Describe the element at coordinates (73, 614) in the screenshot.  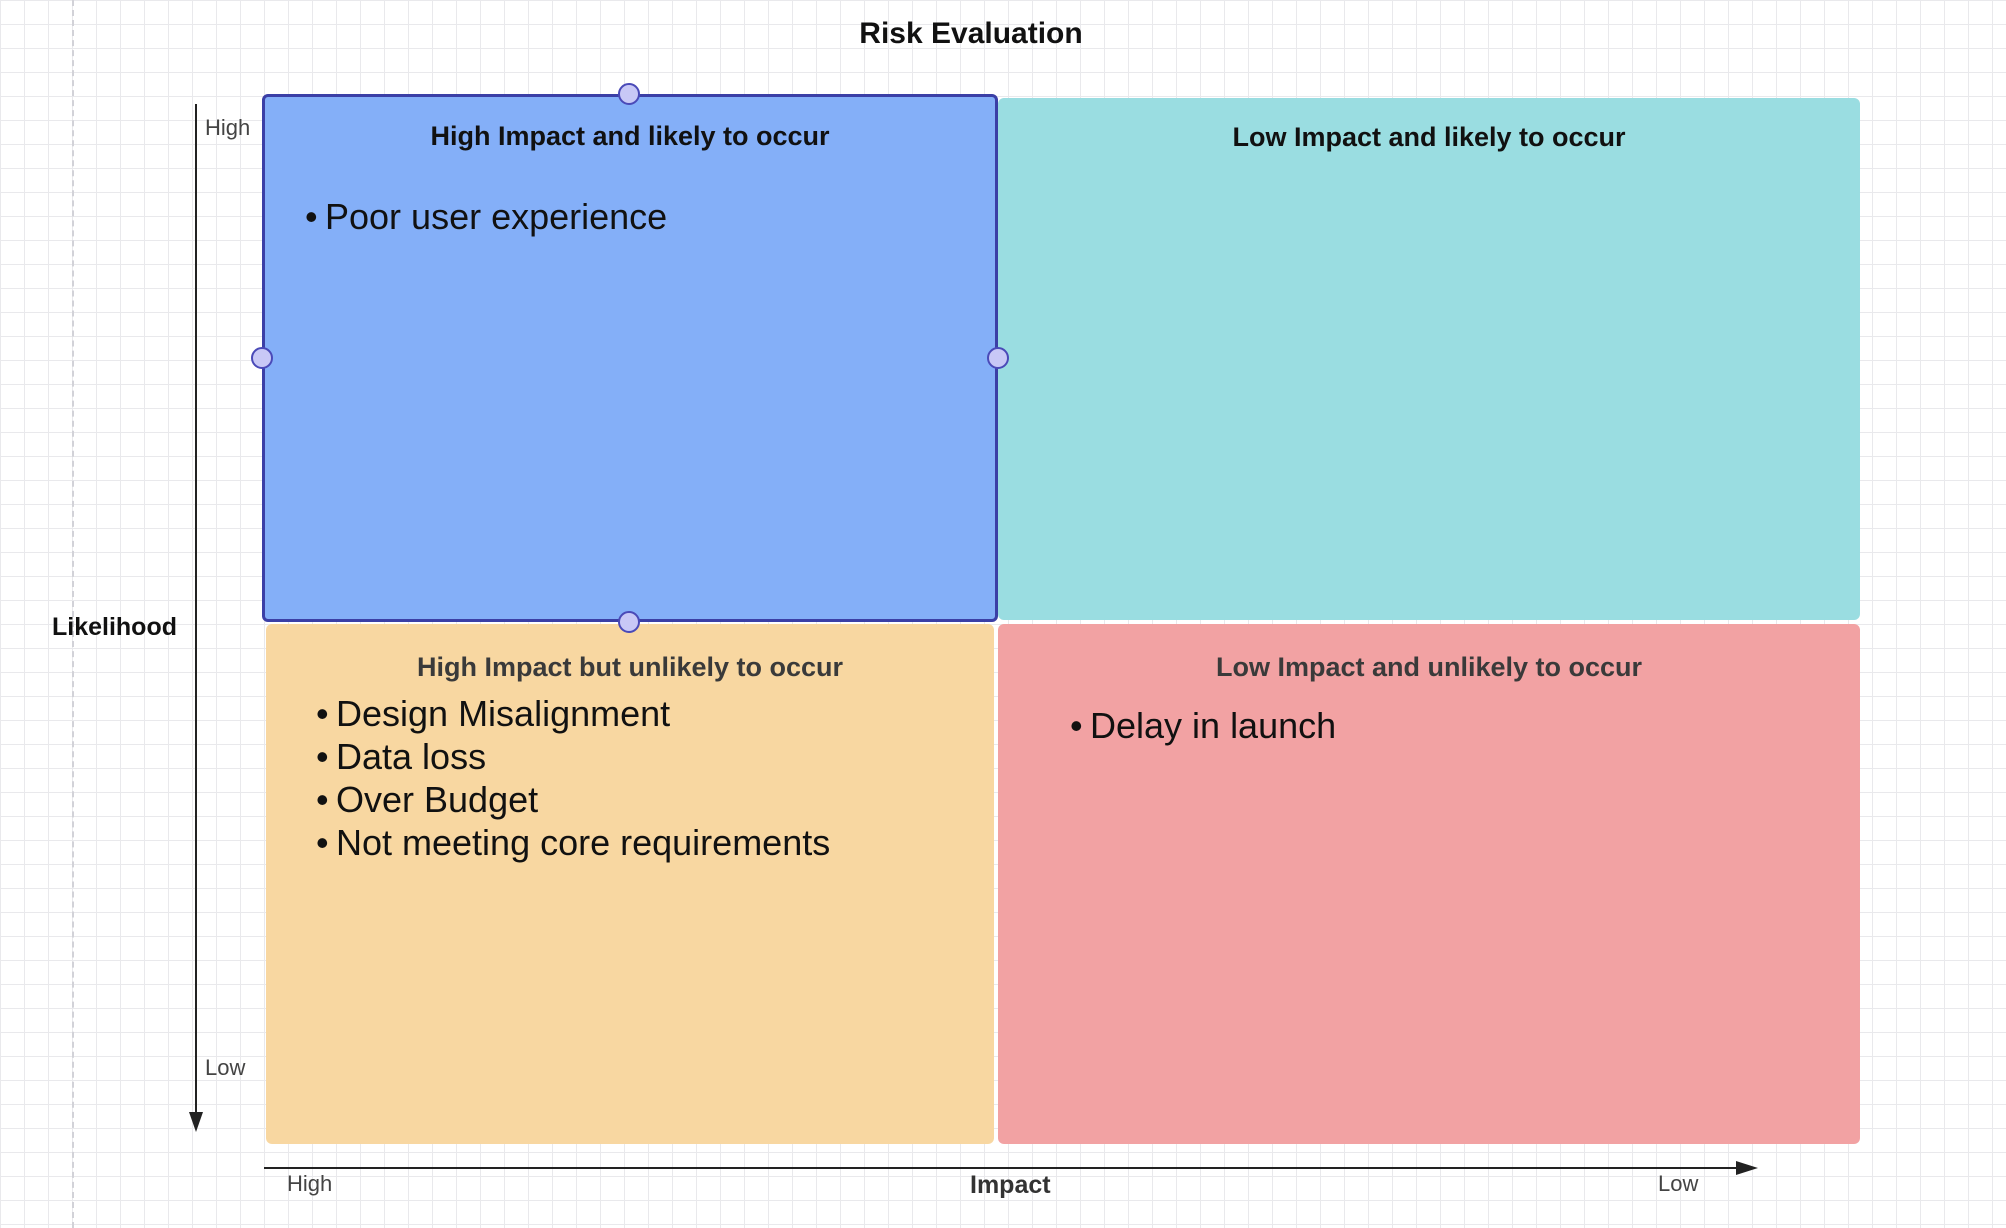
I see `page-boundary-line` at that location.